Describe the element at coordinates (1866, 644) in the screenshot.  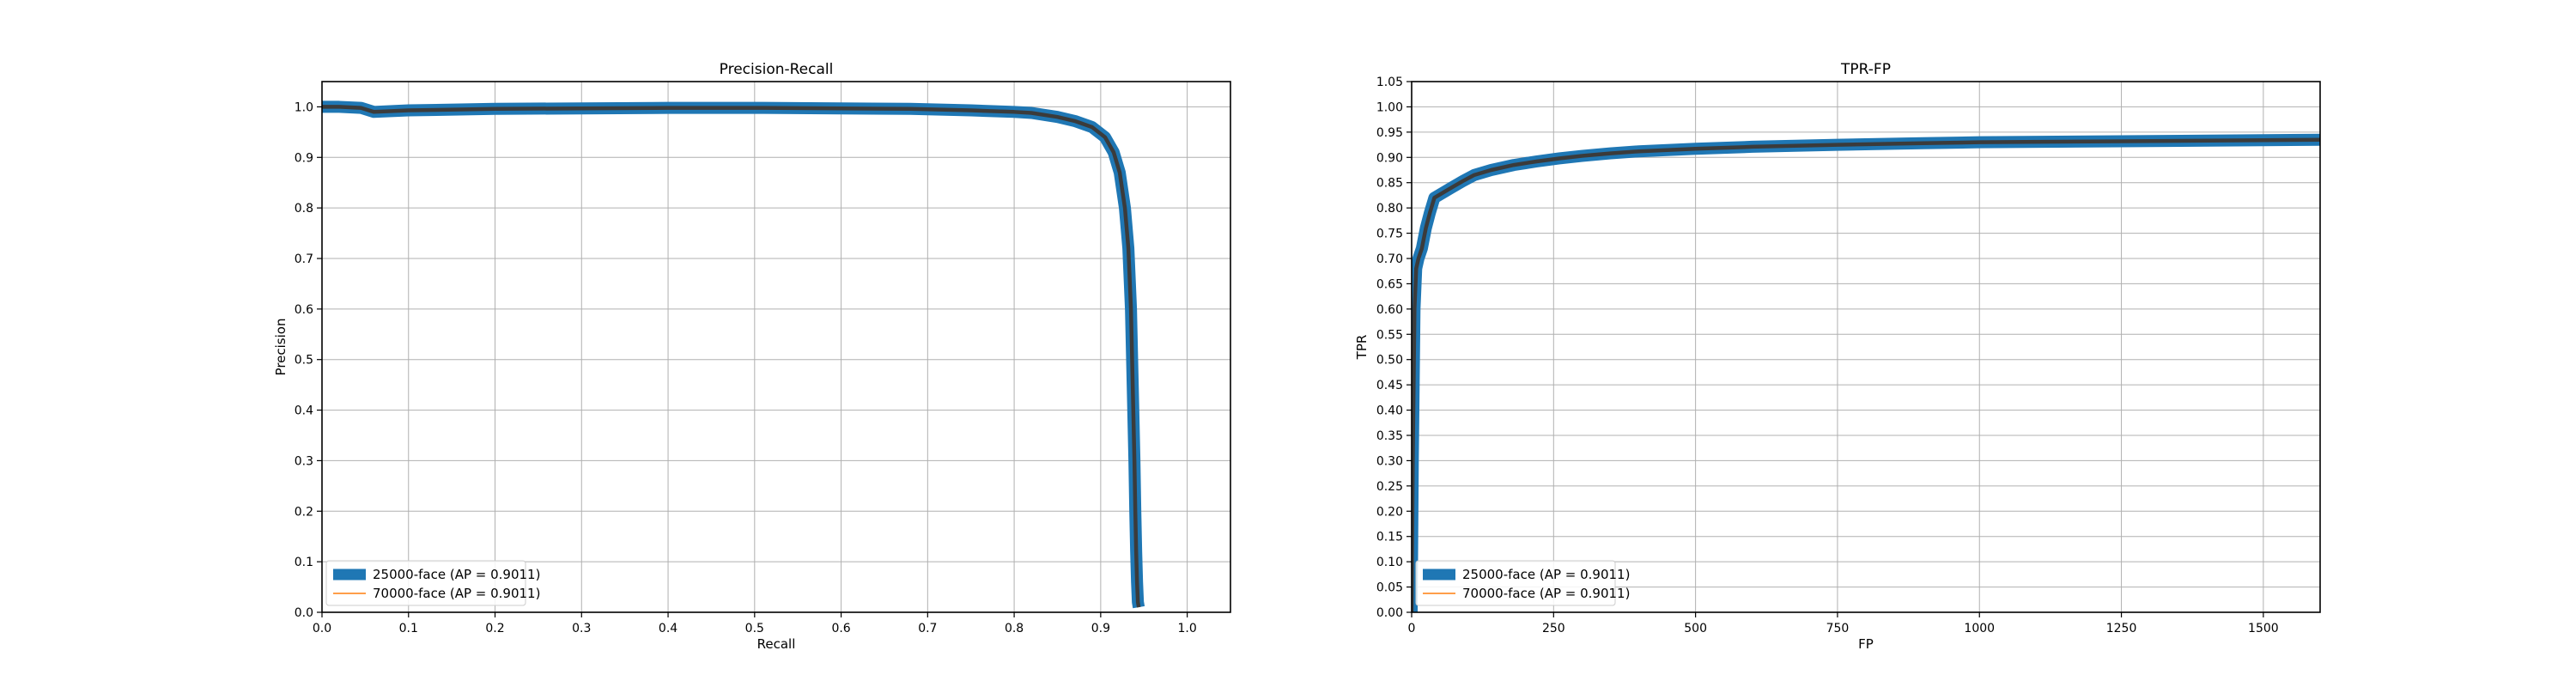
I see `tpr-fp-x-axis-label: FP` at that location.